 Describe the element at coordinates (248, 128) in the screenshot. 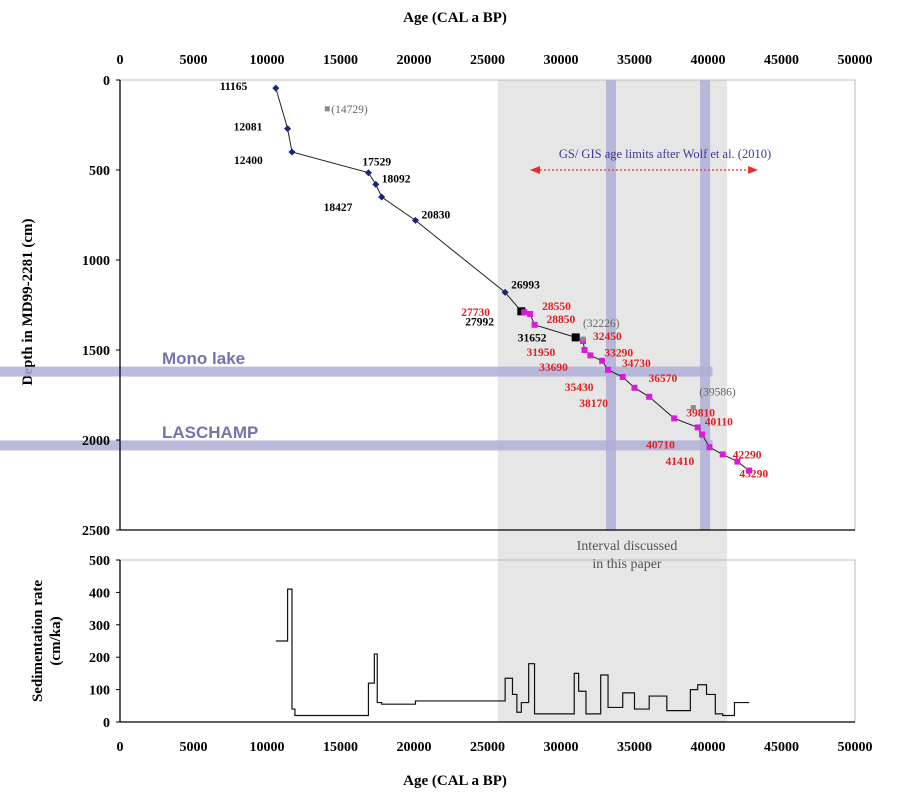

I see `date-label: 12081` at that location.